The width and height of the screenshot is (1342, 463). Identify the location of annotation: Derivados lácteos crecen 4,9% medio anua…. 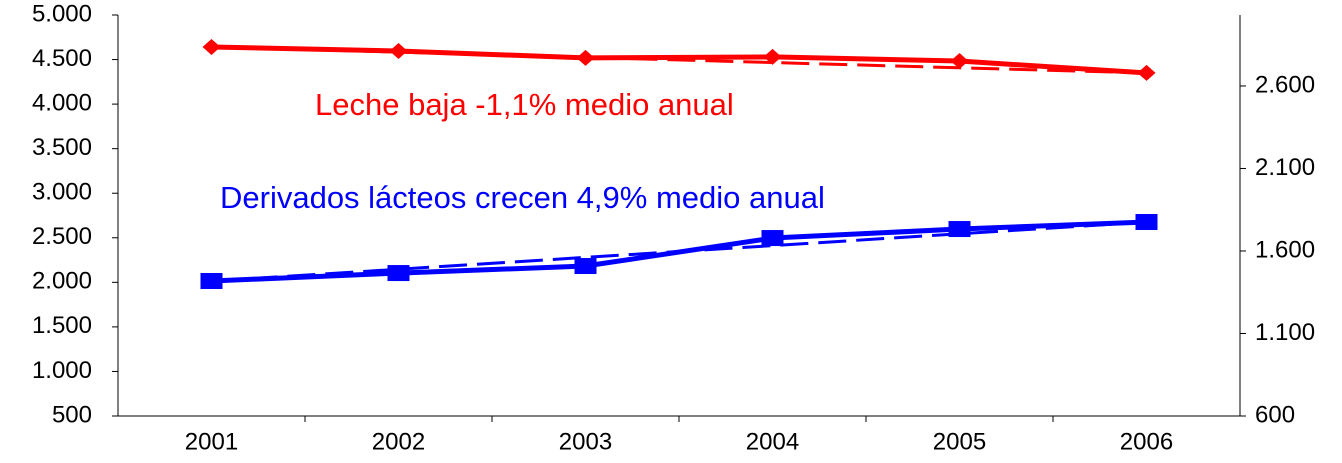
(522, 197).